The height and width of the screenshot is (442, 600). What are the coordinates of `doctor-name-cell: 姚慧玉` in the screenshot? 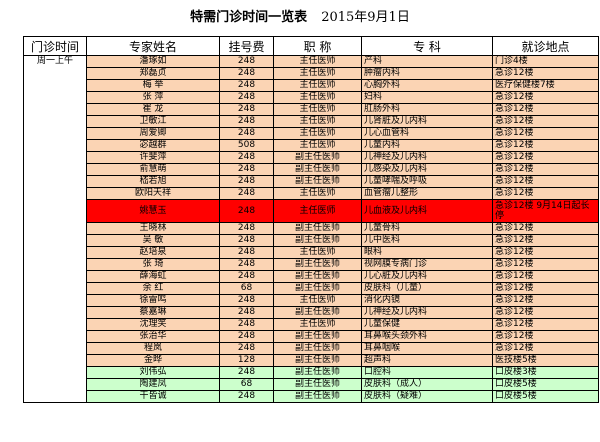 It's located at (153, 211).